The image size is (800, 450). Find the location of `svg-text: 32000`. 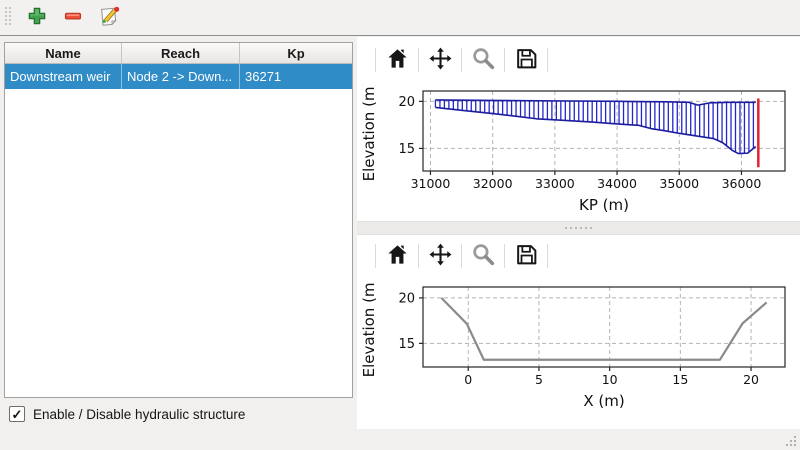

svg-text: 32000 is located at coordinates (493, 183).